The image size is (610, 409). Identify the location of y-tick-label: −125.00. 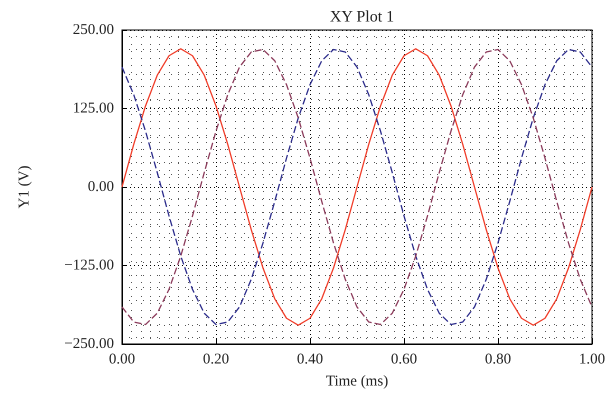
(89, 266).